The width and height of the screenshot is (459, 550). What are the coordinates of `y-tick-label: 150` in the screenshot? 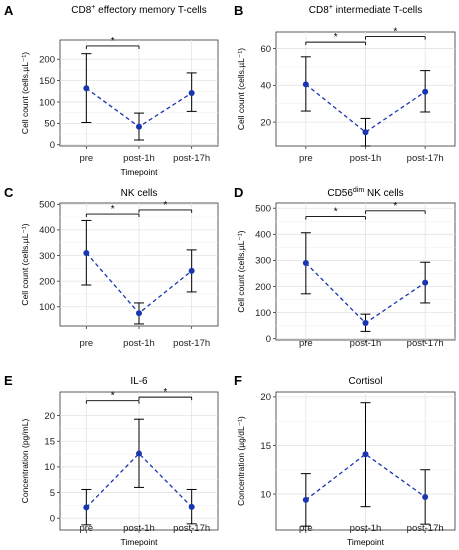 It's located at (47, 81).